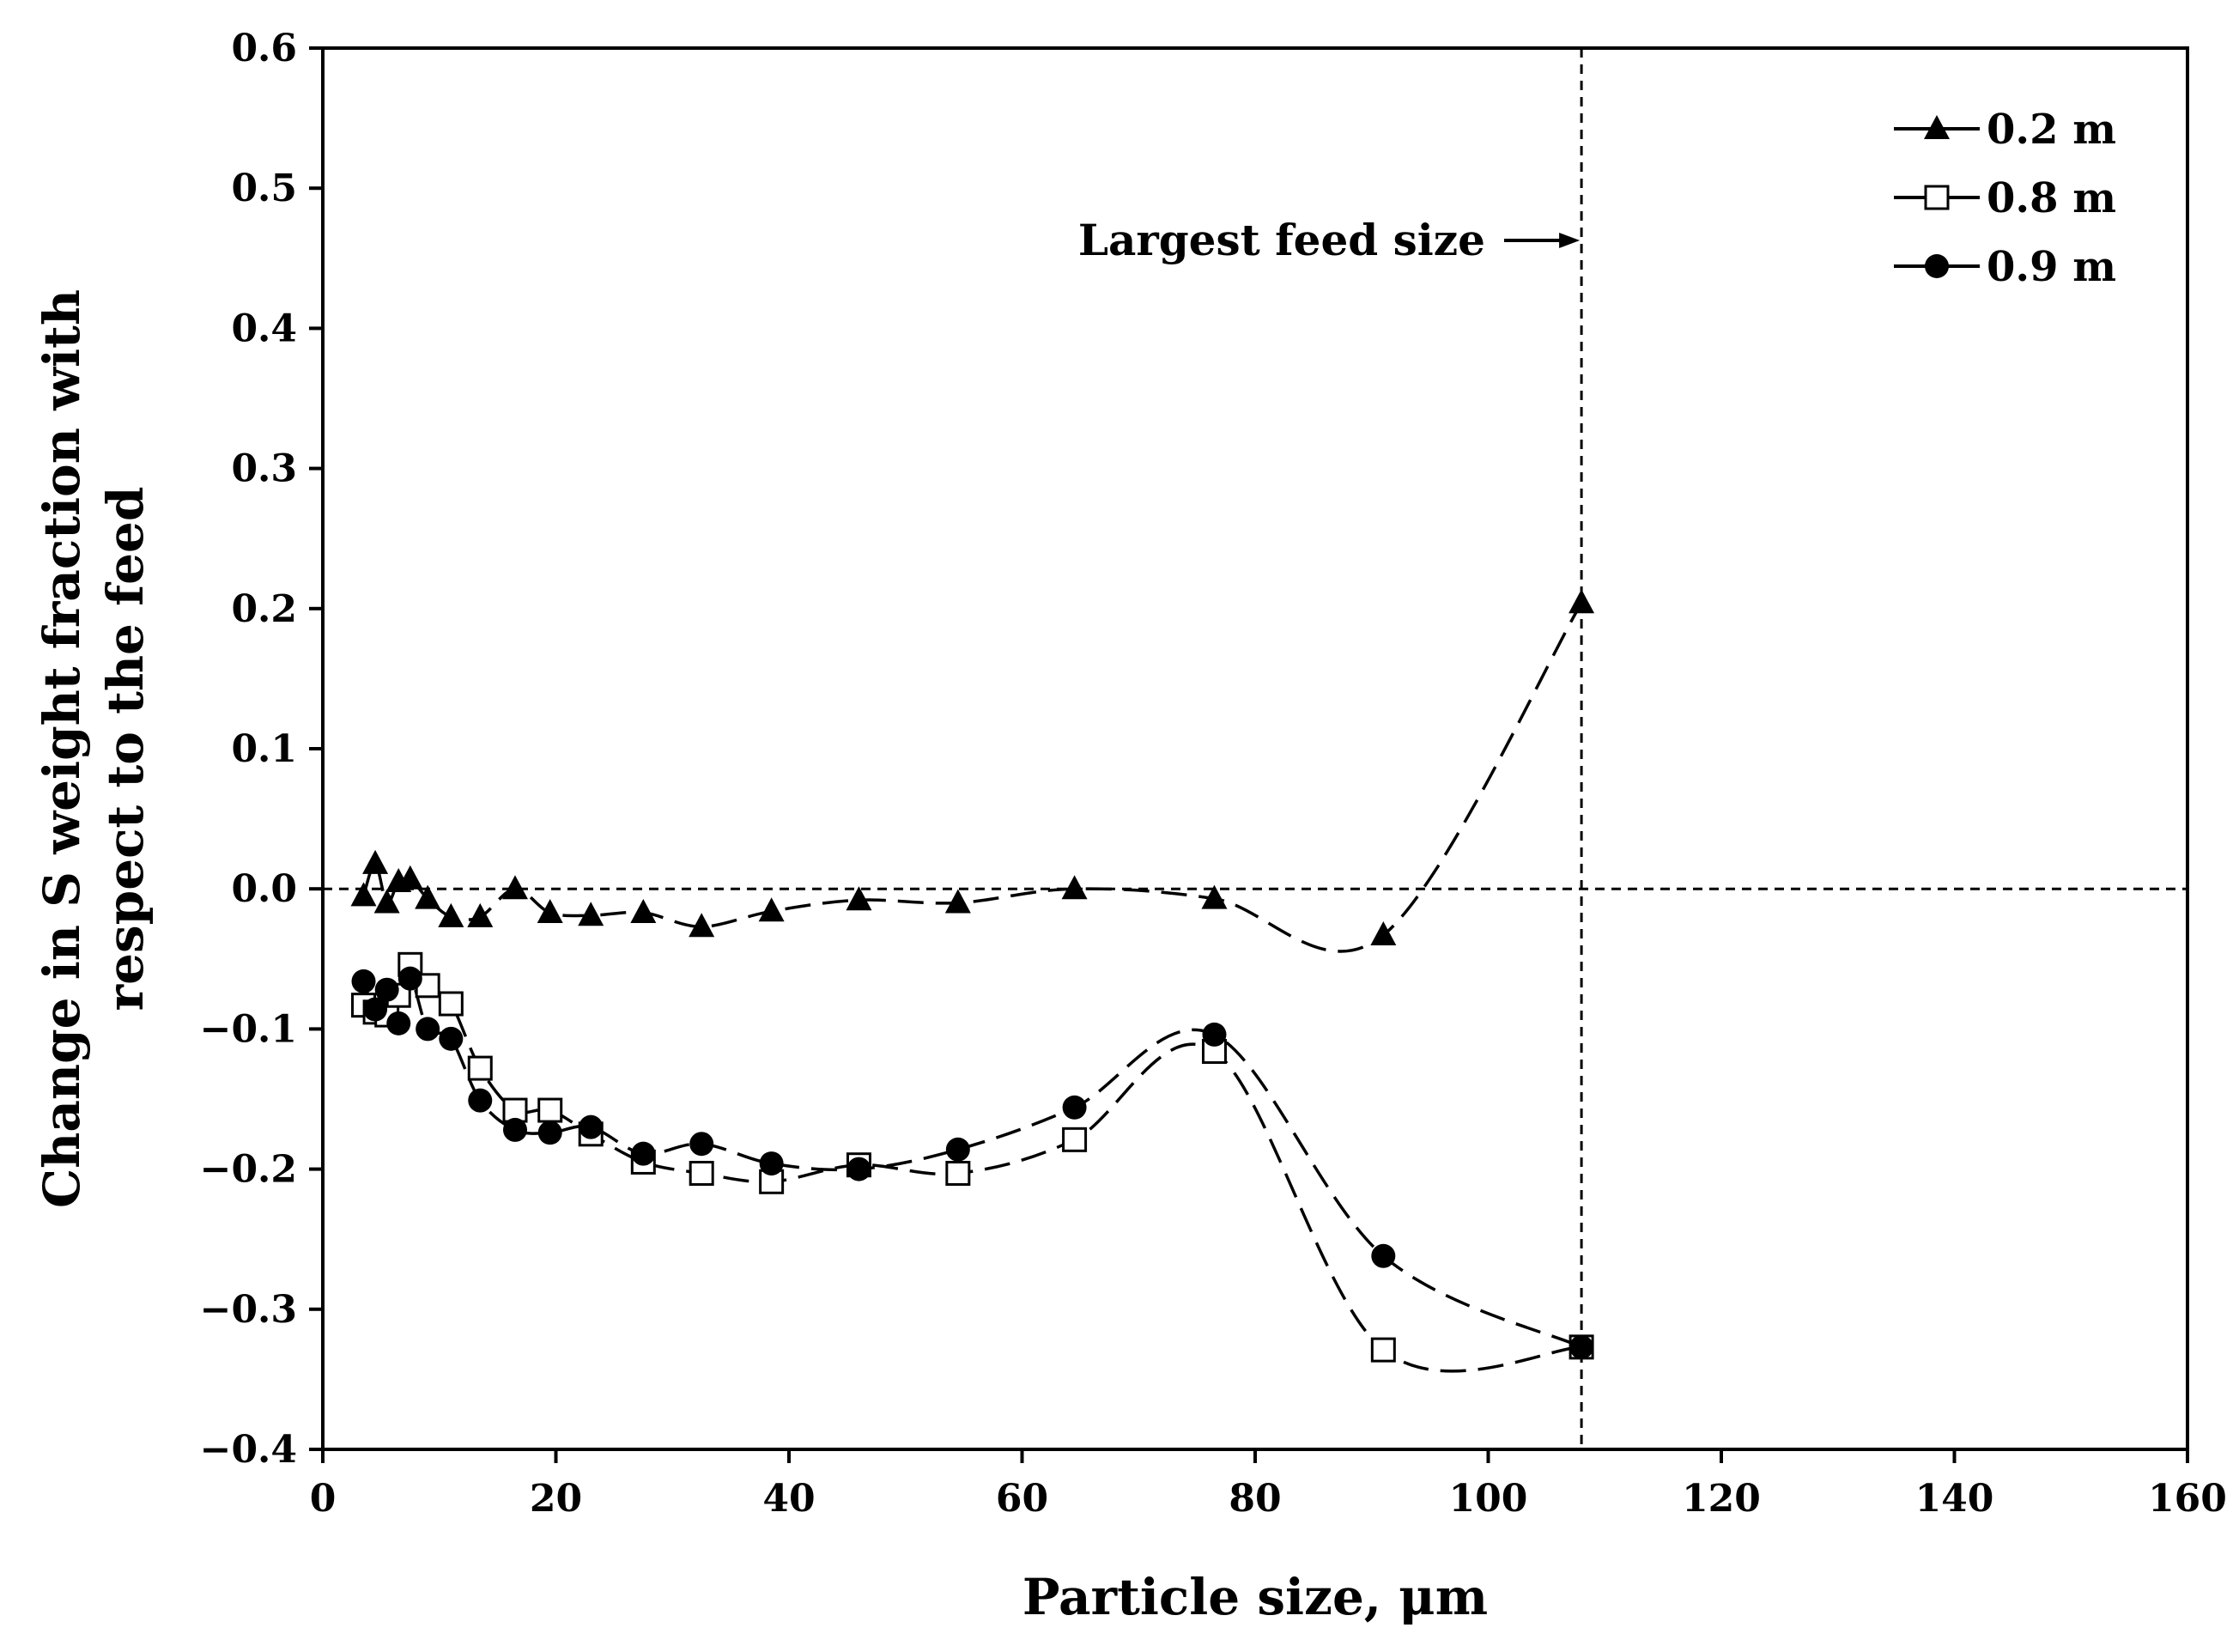 This screenshot has height=1652, width=2239. What do you see at coordinates (264, 749) in the screenshot?
I see `y-tick-label: 0.1` at bounding box center [264, 749].